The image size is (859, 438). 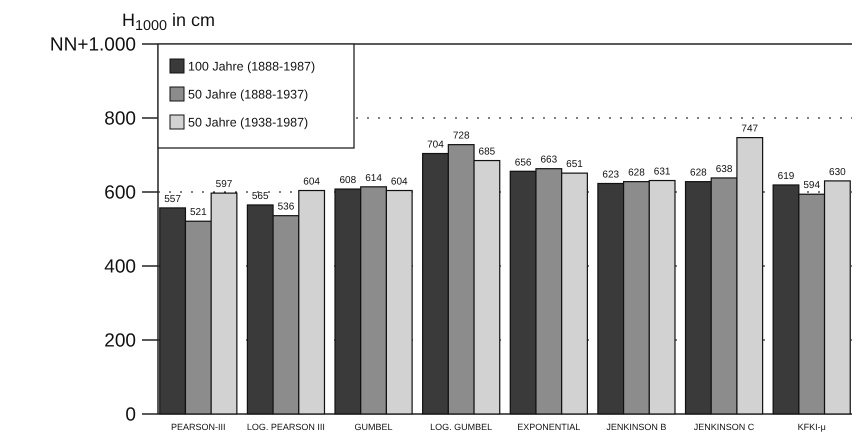 I want to click on y-tick-label: 200, so click(x=120, y=341).